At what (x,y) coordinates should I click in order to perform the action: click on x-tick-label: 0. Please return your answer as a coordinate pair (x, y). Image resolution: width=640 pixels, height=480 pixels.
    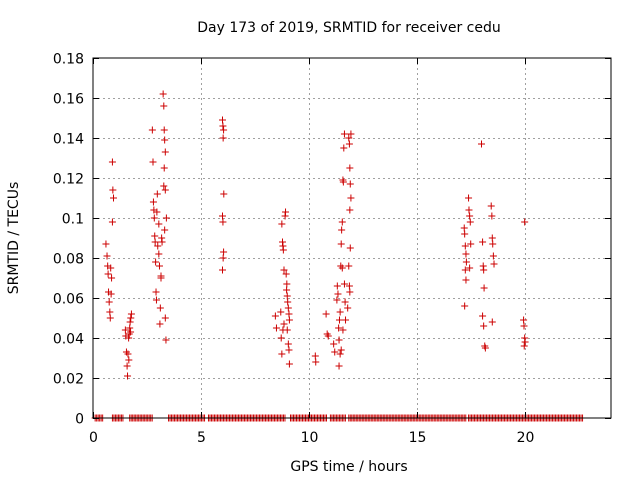
    Looking at the image, I should click on (93, 438).